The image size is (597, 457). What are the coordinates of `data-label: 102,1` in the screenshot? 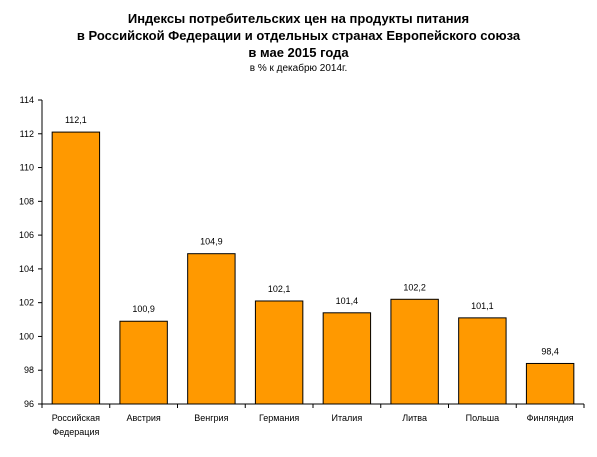 It's located at (279, 289).